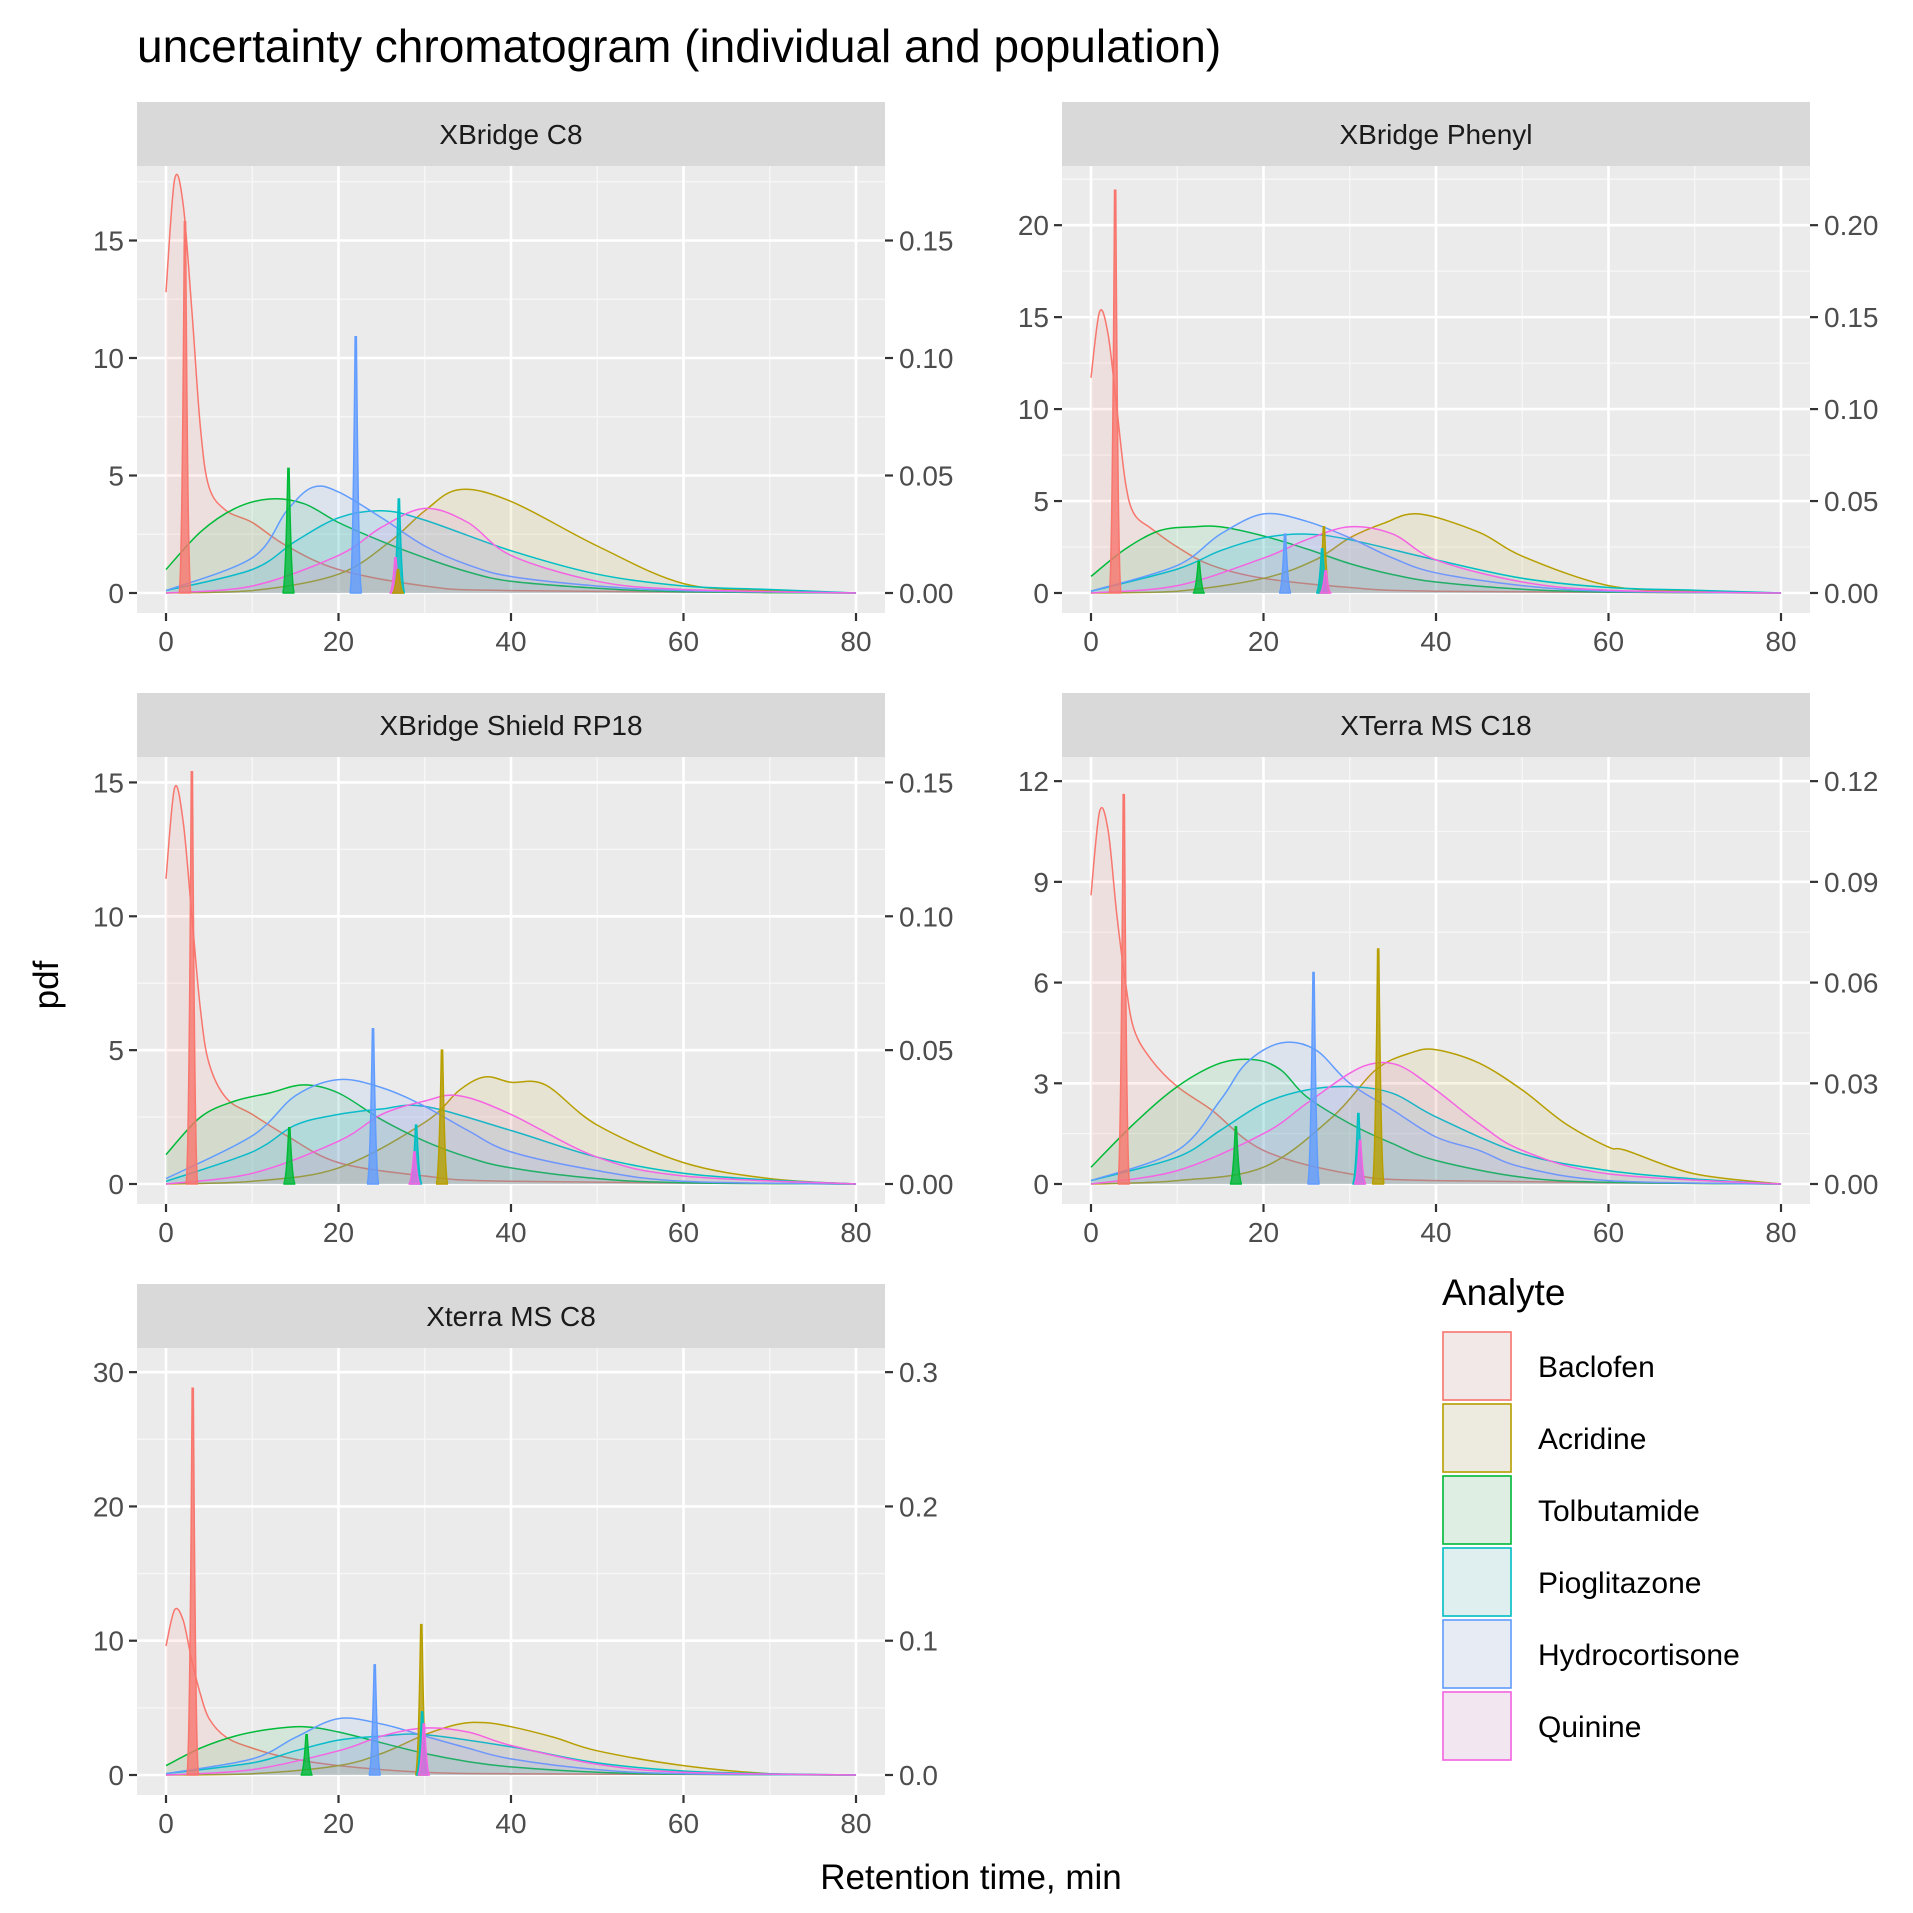  I want to click on population-curve-acridine, so click(511, 1130).